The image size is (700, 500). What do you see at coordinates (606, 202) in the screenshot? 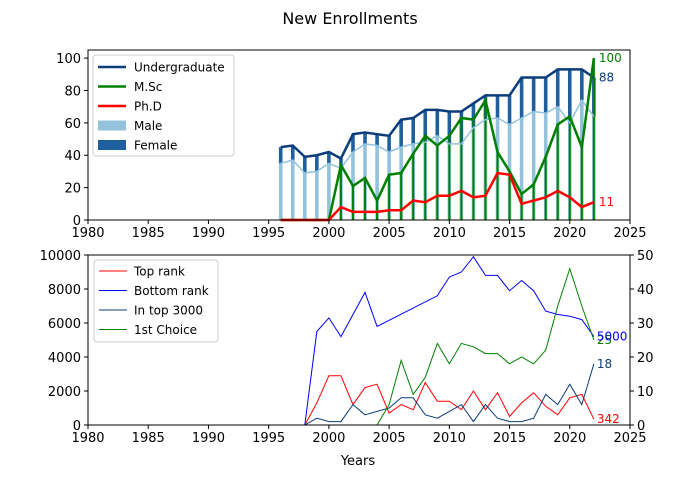
I see `end-label-phd: 11` at bounding box center [606, 202].